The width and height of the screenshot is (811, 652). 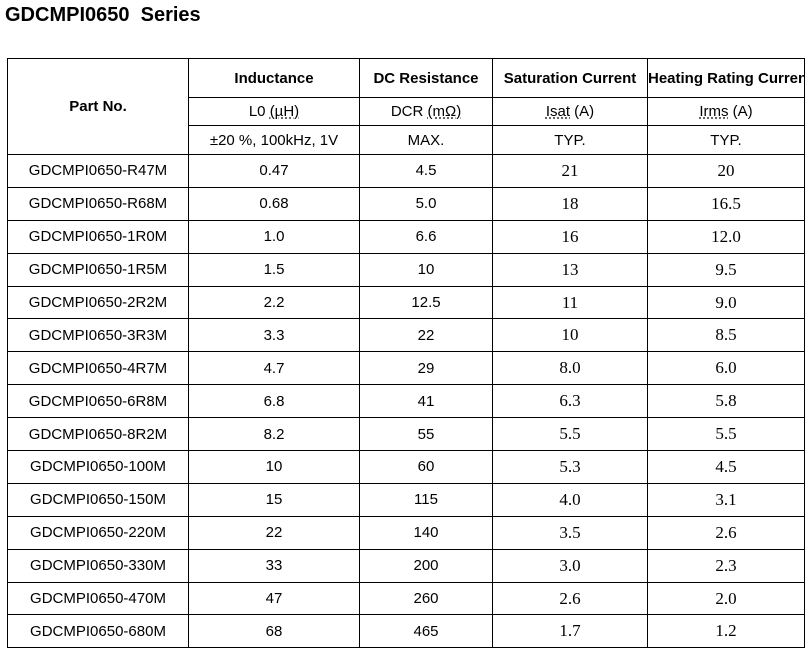 What do you see at coordinates (426, 302) in the screenshot?
I see `dcr-cell: 12.5` at bounding box center [426, 302].